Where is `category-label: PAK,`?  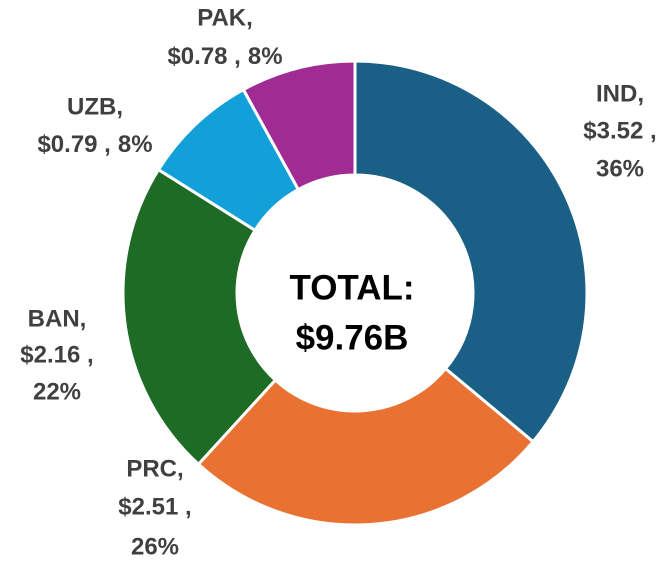 category-label: PAK, is located at coordinates (225, 17).